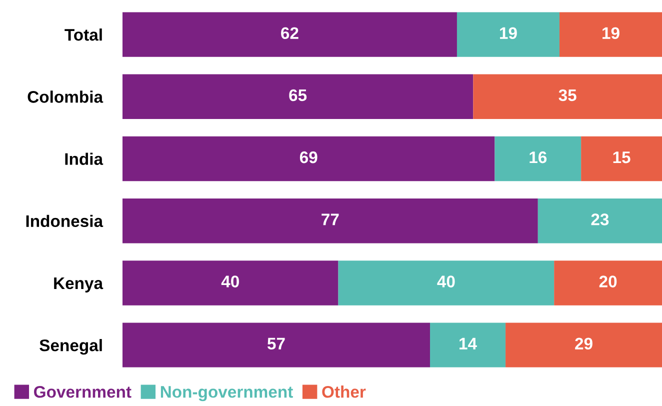  I want to click on data-label: 69, so click(309, 157).